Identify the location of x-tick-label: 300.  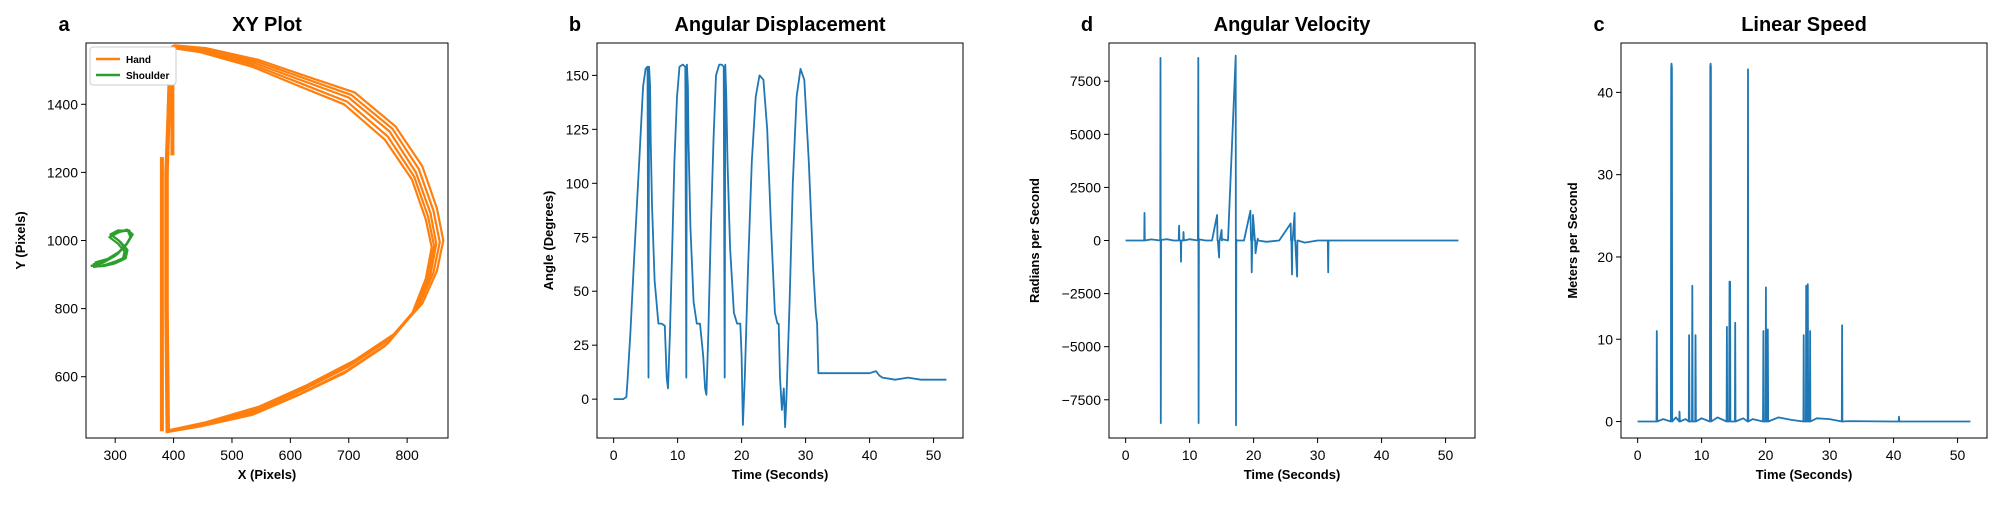
(116, 455).